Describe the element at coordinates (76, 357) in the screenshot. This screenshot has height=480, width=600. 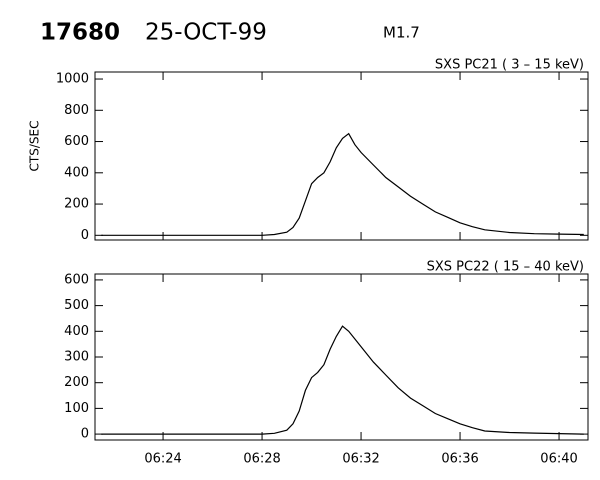
I see `y-tick-label: 300` at that location.